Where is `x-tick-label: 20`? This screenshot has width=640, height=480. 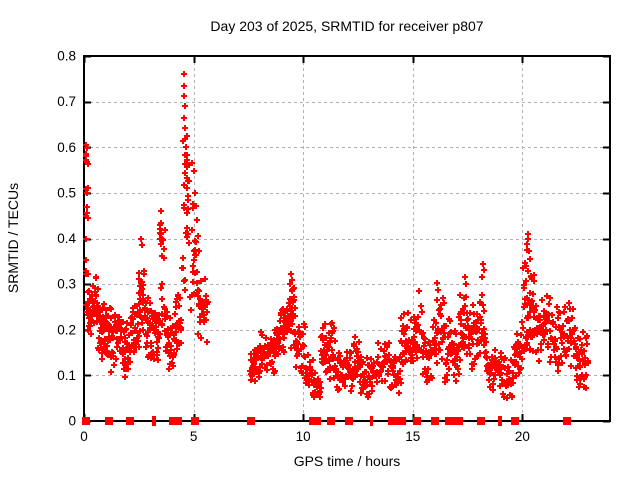
x-tick-label: 20 is located at coordinates (522, 436).